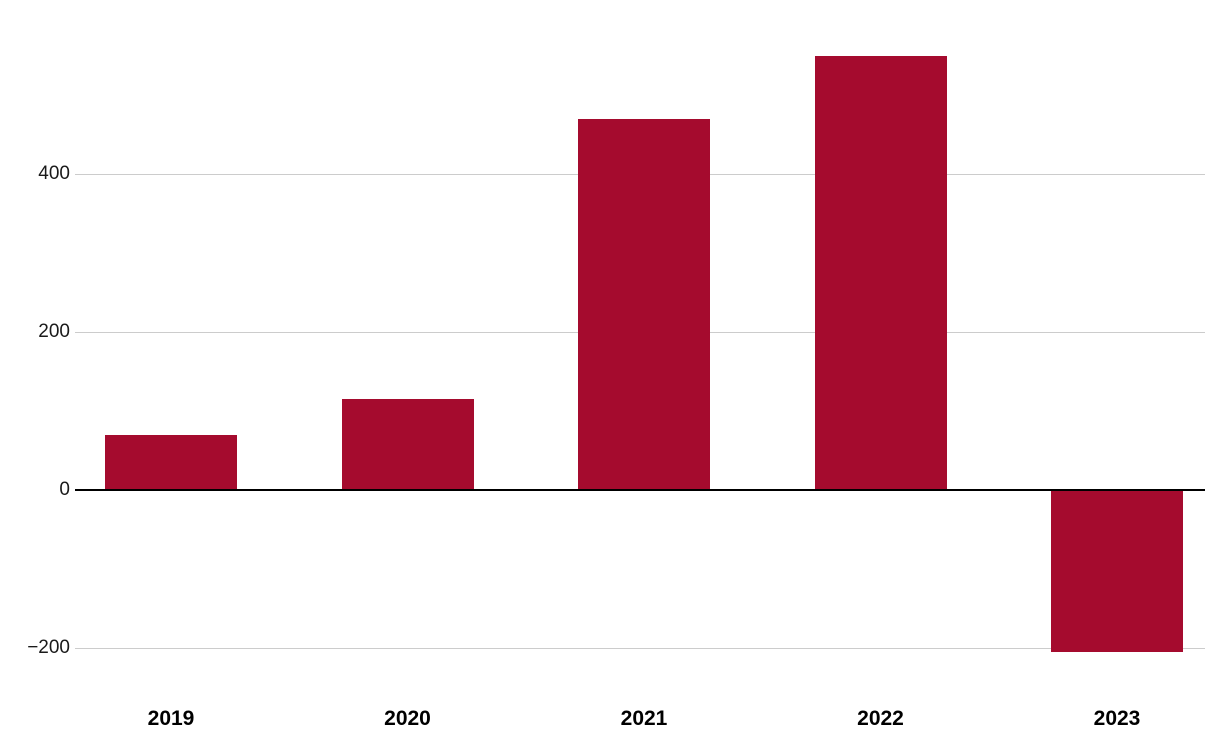 This screenshot has height=752, width=1220. Describe the element at coordinates (1117, 571) in the screenshot. I see `bar-2023` at that location.